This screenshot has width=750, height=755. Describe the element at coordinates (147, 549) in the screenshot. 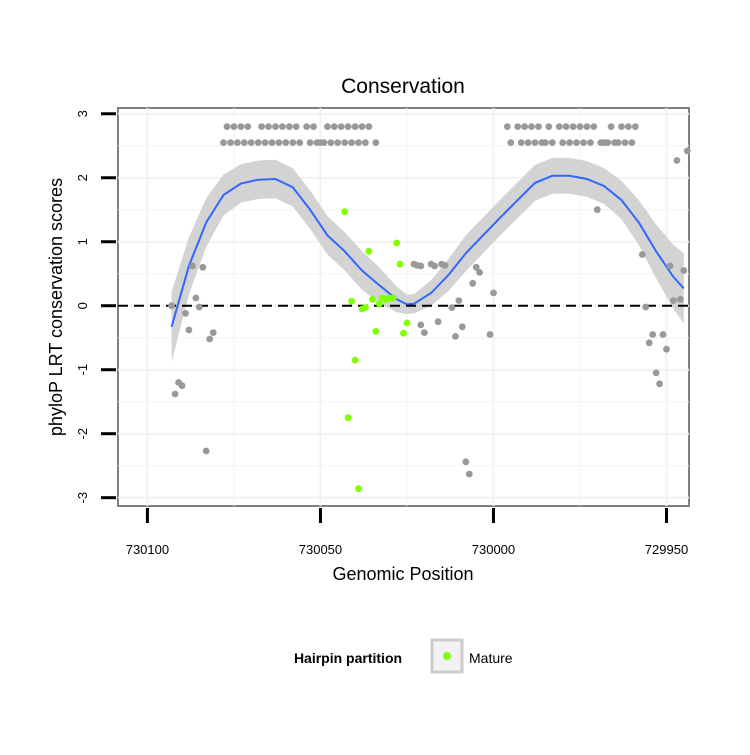

I see `x-tick-label: 730100` at that location.